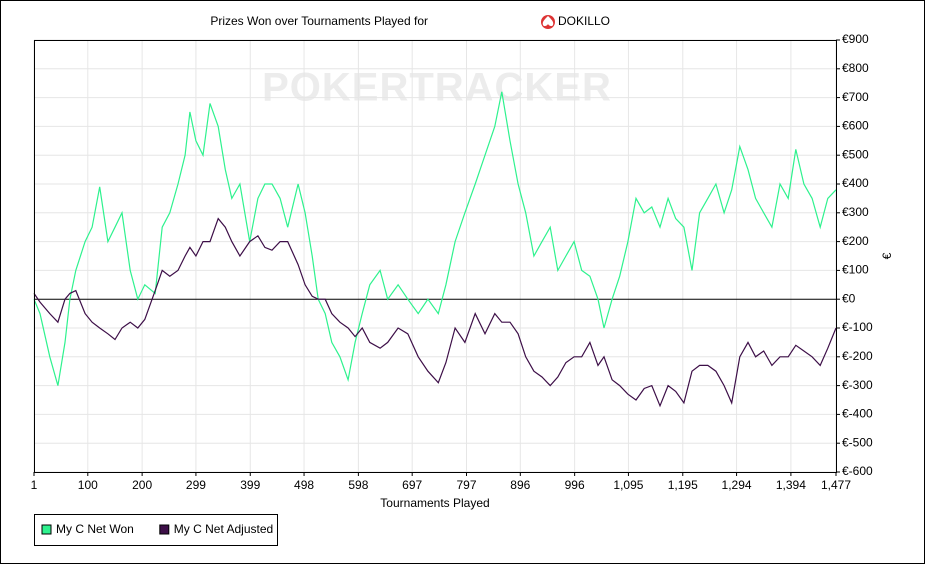 This screenshot has width=925, height=564. I want to click on x-tick-label: 1,095, so click(628, 485).